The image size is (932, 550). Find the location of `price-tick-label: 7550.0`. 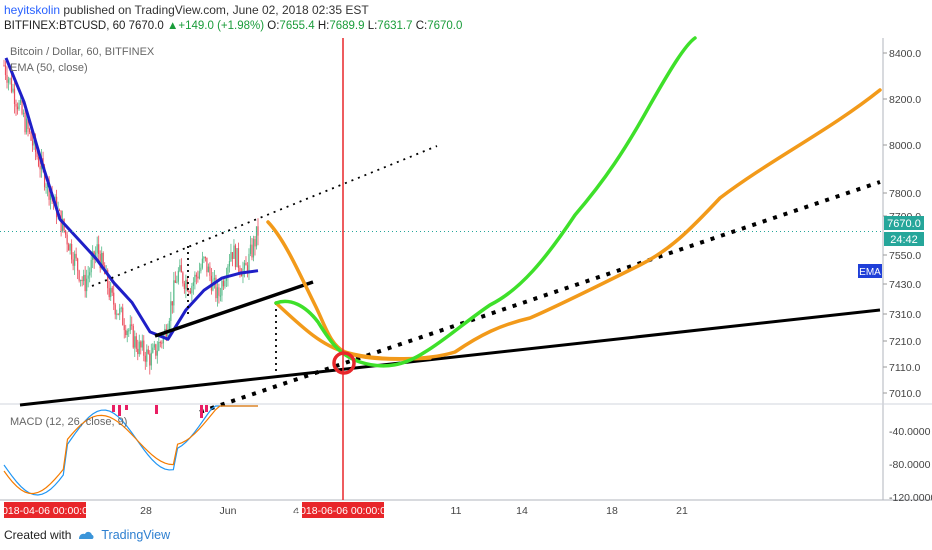

price-tick-label: 7550.0 is located at coordinates (905, 256).